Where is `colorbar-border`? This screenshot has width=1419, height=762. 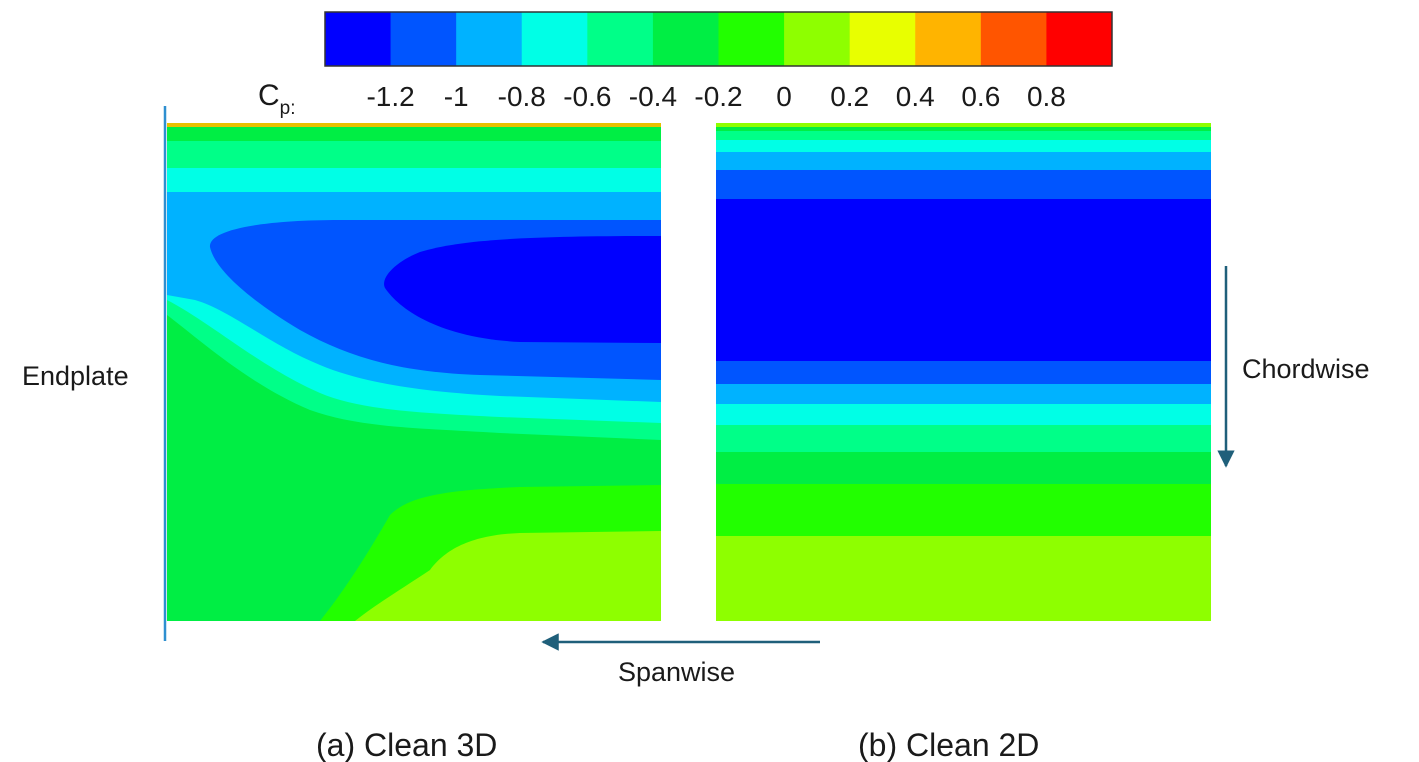
colorbar-border is located at coordinates (718, 39).